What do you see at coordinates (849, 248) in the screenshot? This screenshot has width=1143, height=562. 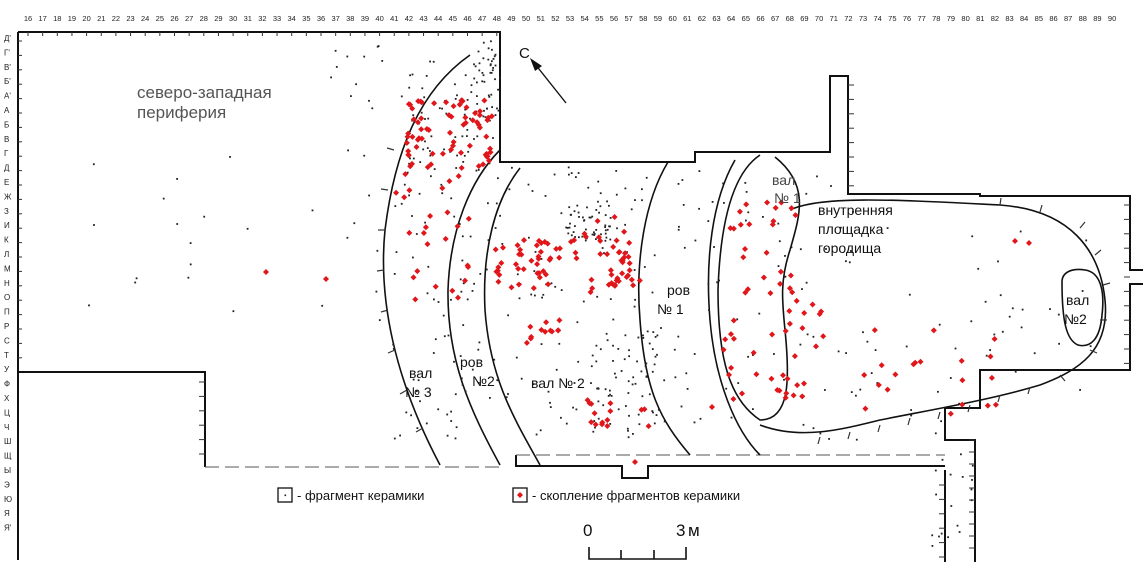 I see `label-inner-3: городища` at bounding box center [849, 248].